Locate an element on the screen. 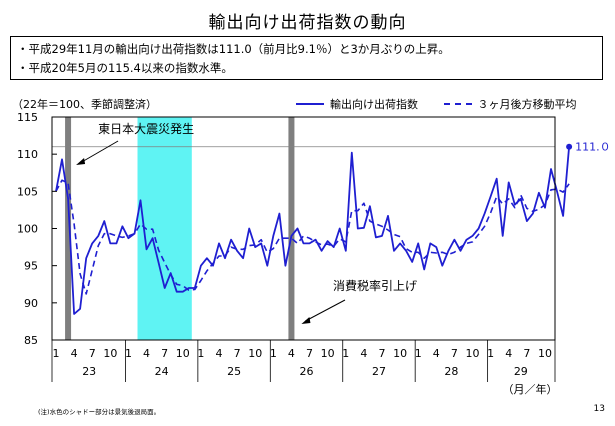 This screenshot has height=426, width=615. legend-swatch-dashed is located at coordinates (457, 104).